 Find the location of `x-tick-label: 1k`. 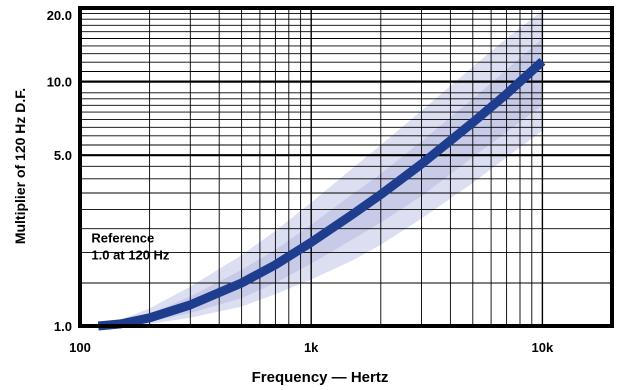

x-tick-label: 1k is located at coordinates (311, 347).